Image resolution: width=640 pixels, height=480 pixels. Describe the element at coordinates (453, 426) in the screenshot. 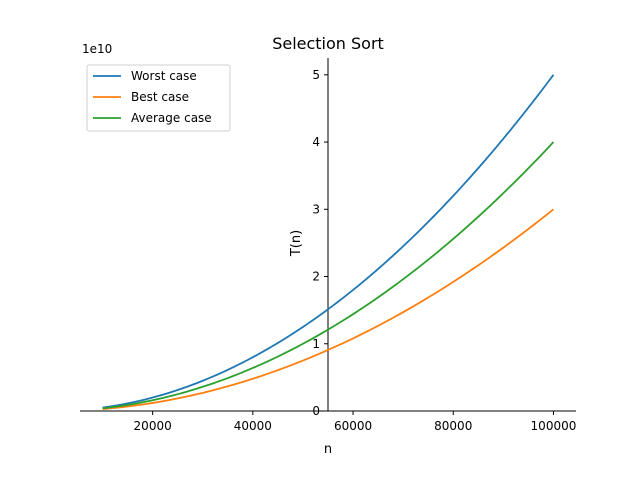

I see `x-tick-label: 80000` at that location.